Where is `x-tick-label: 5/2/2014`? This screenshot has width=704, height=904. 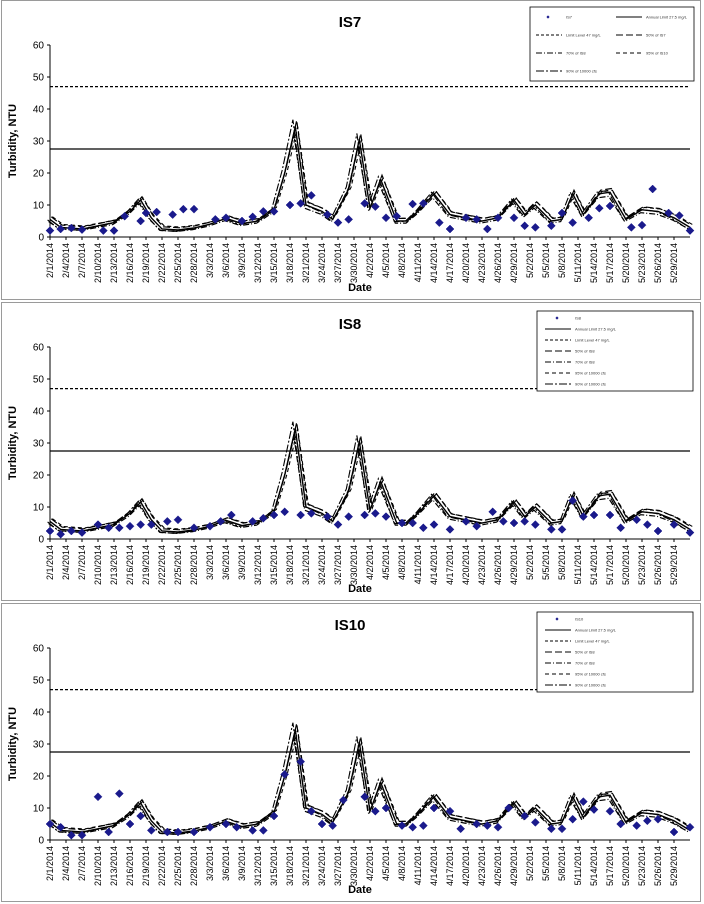
x-tick-label: 5/2/2014 is located at coordinates (530, 562).